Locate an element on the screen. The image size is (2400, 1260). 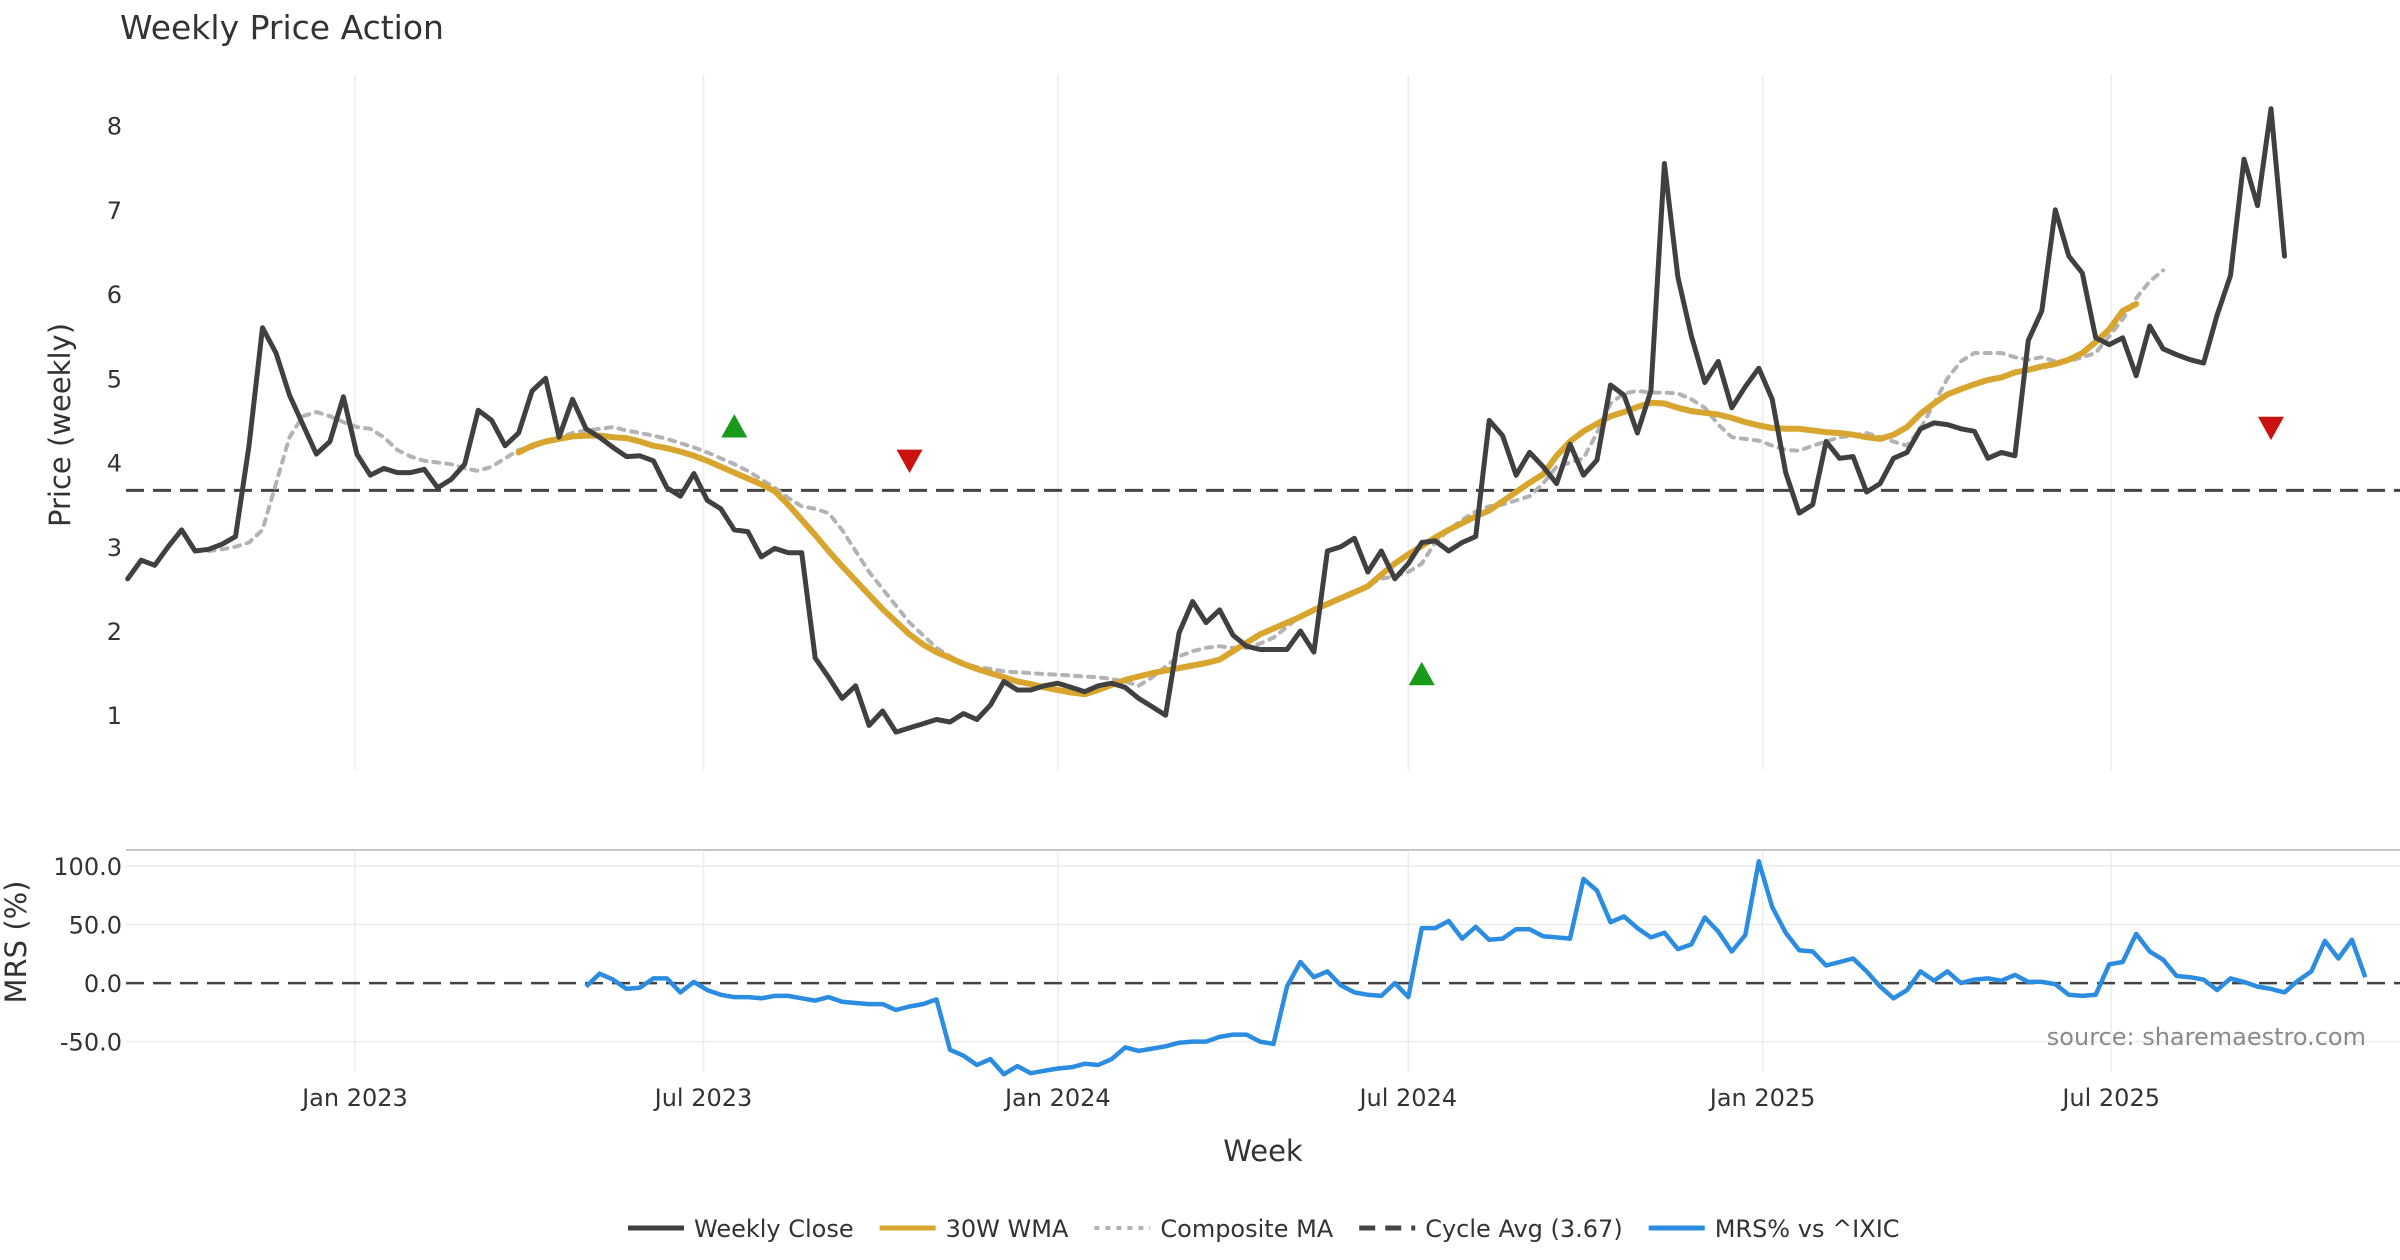
legend-label: Cycle Avg (3.67) is located at coordinates (1523, 1229).